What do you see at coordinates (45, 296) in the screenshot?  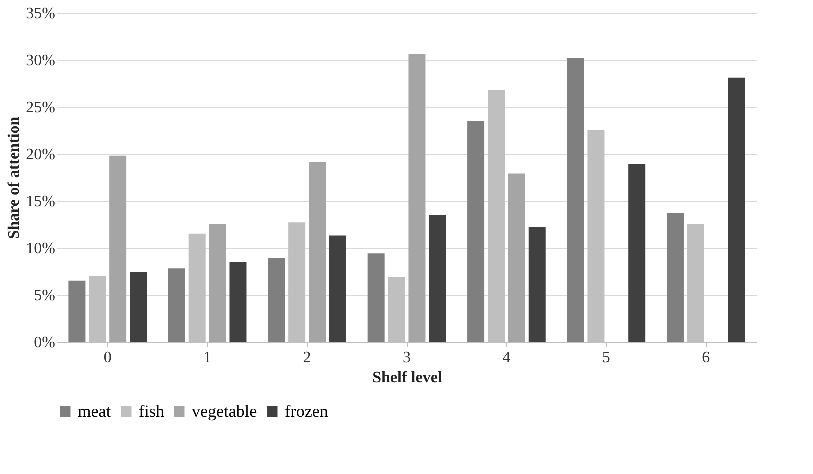 I see `y-tick-label: 5%` at bounding box center [45, 296].